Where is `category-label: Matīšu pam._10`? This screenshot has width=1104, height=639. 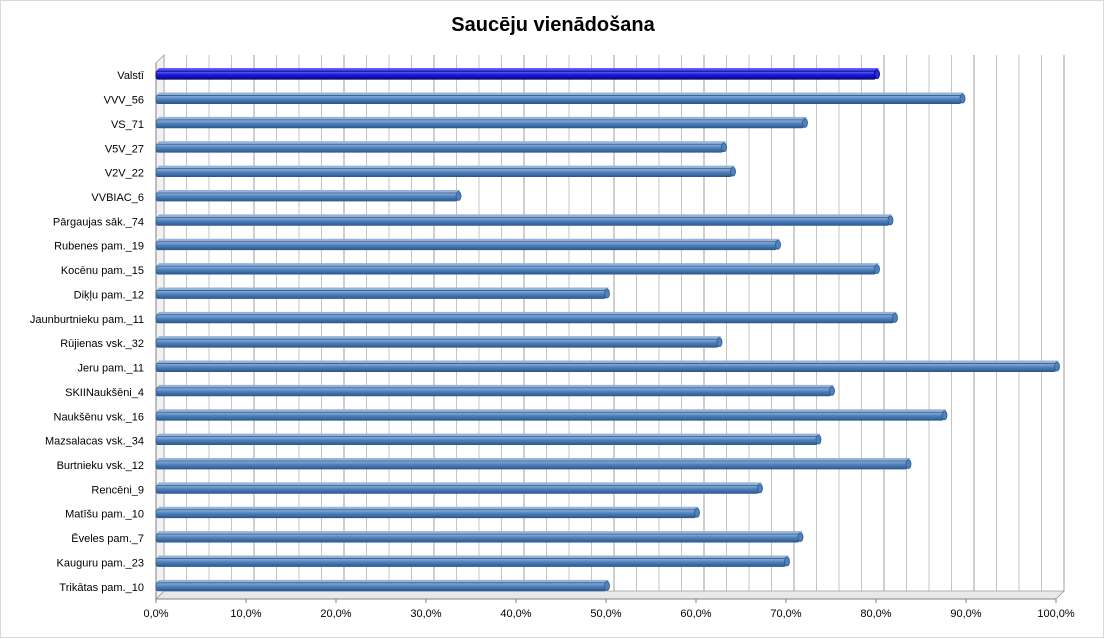 category-label: Matīšu pam._10 is located at coordinates (104, 515).